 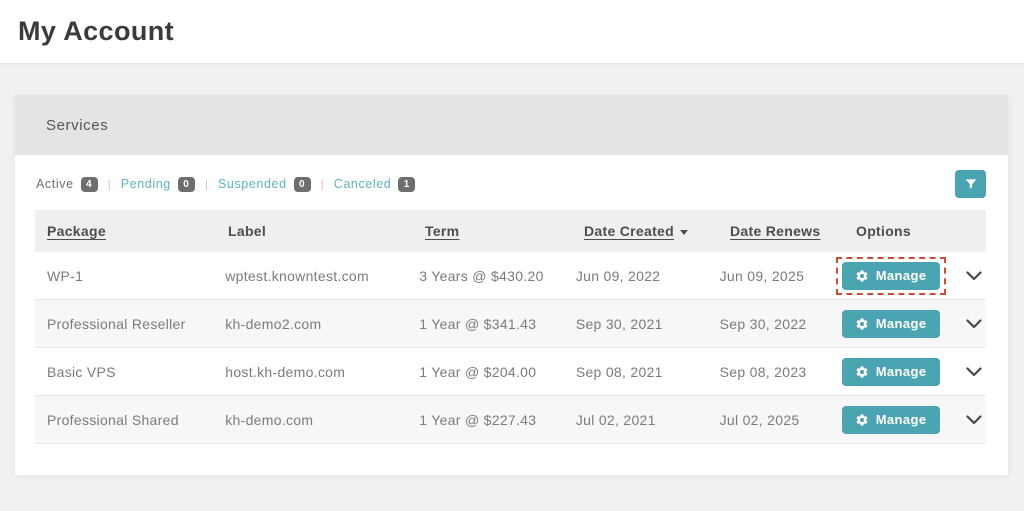 What do you see at coordinates (763, 323) in the screenshot?
I see `cell-date-renews: Sep 30, 2022` at bounding box center [763, 323].